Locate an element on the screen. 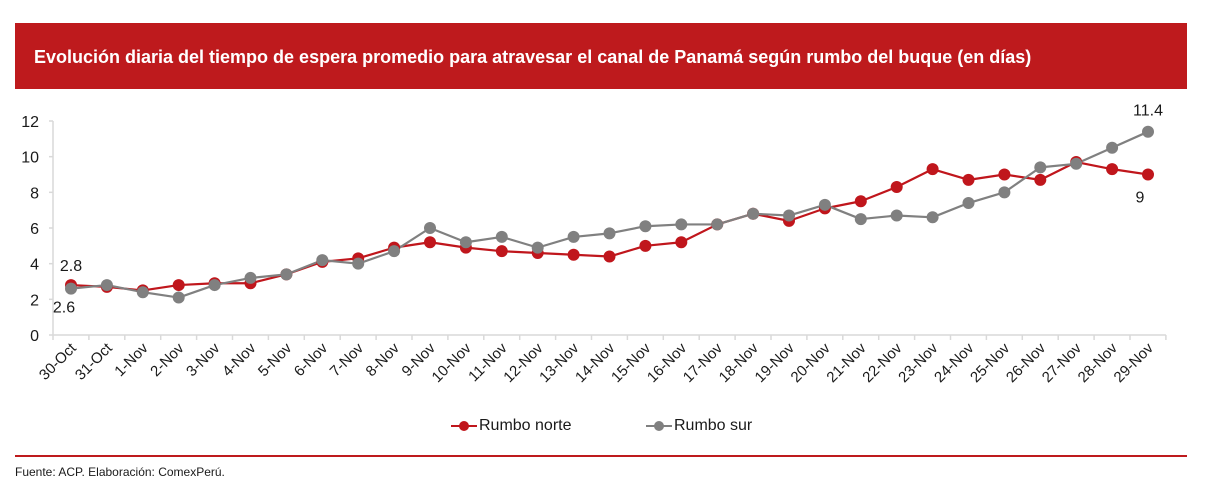 This screenshot has height=487, width=1209. legend: Rumbo norte Rumbo sur is located at coordinates (604, 428).